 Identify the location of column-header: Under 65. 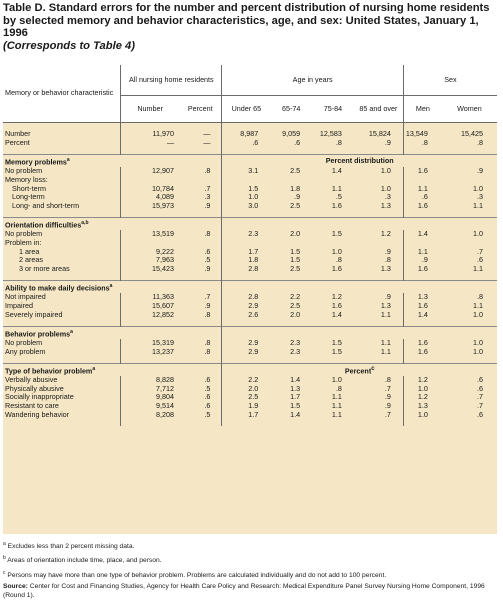
(246, 109).